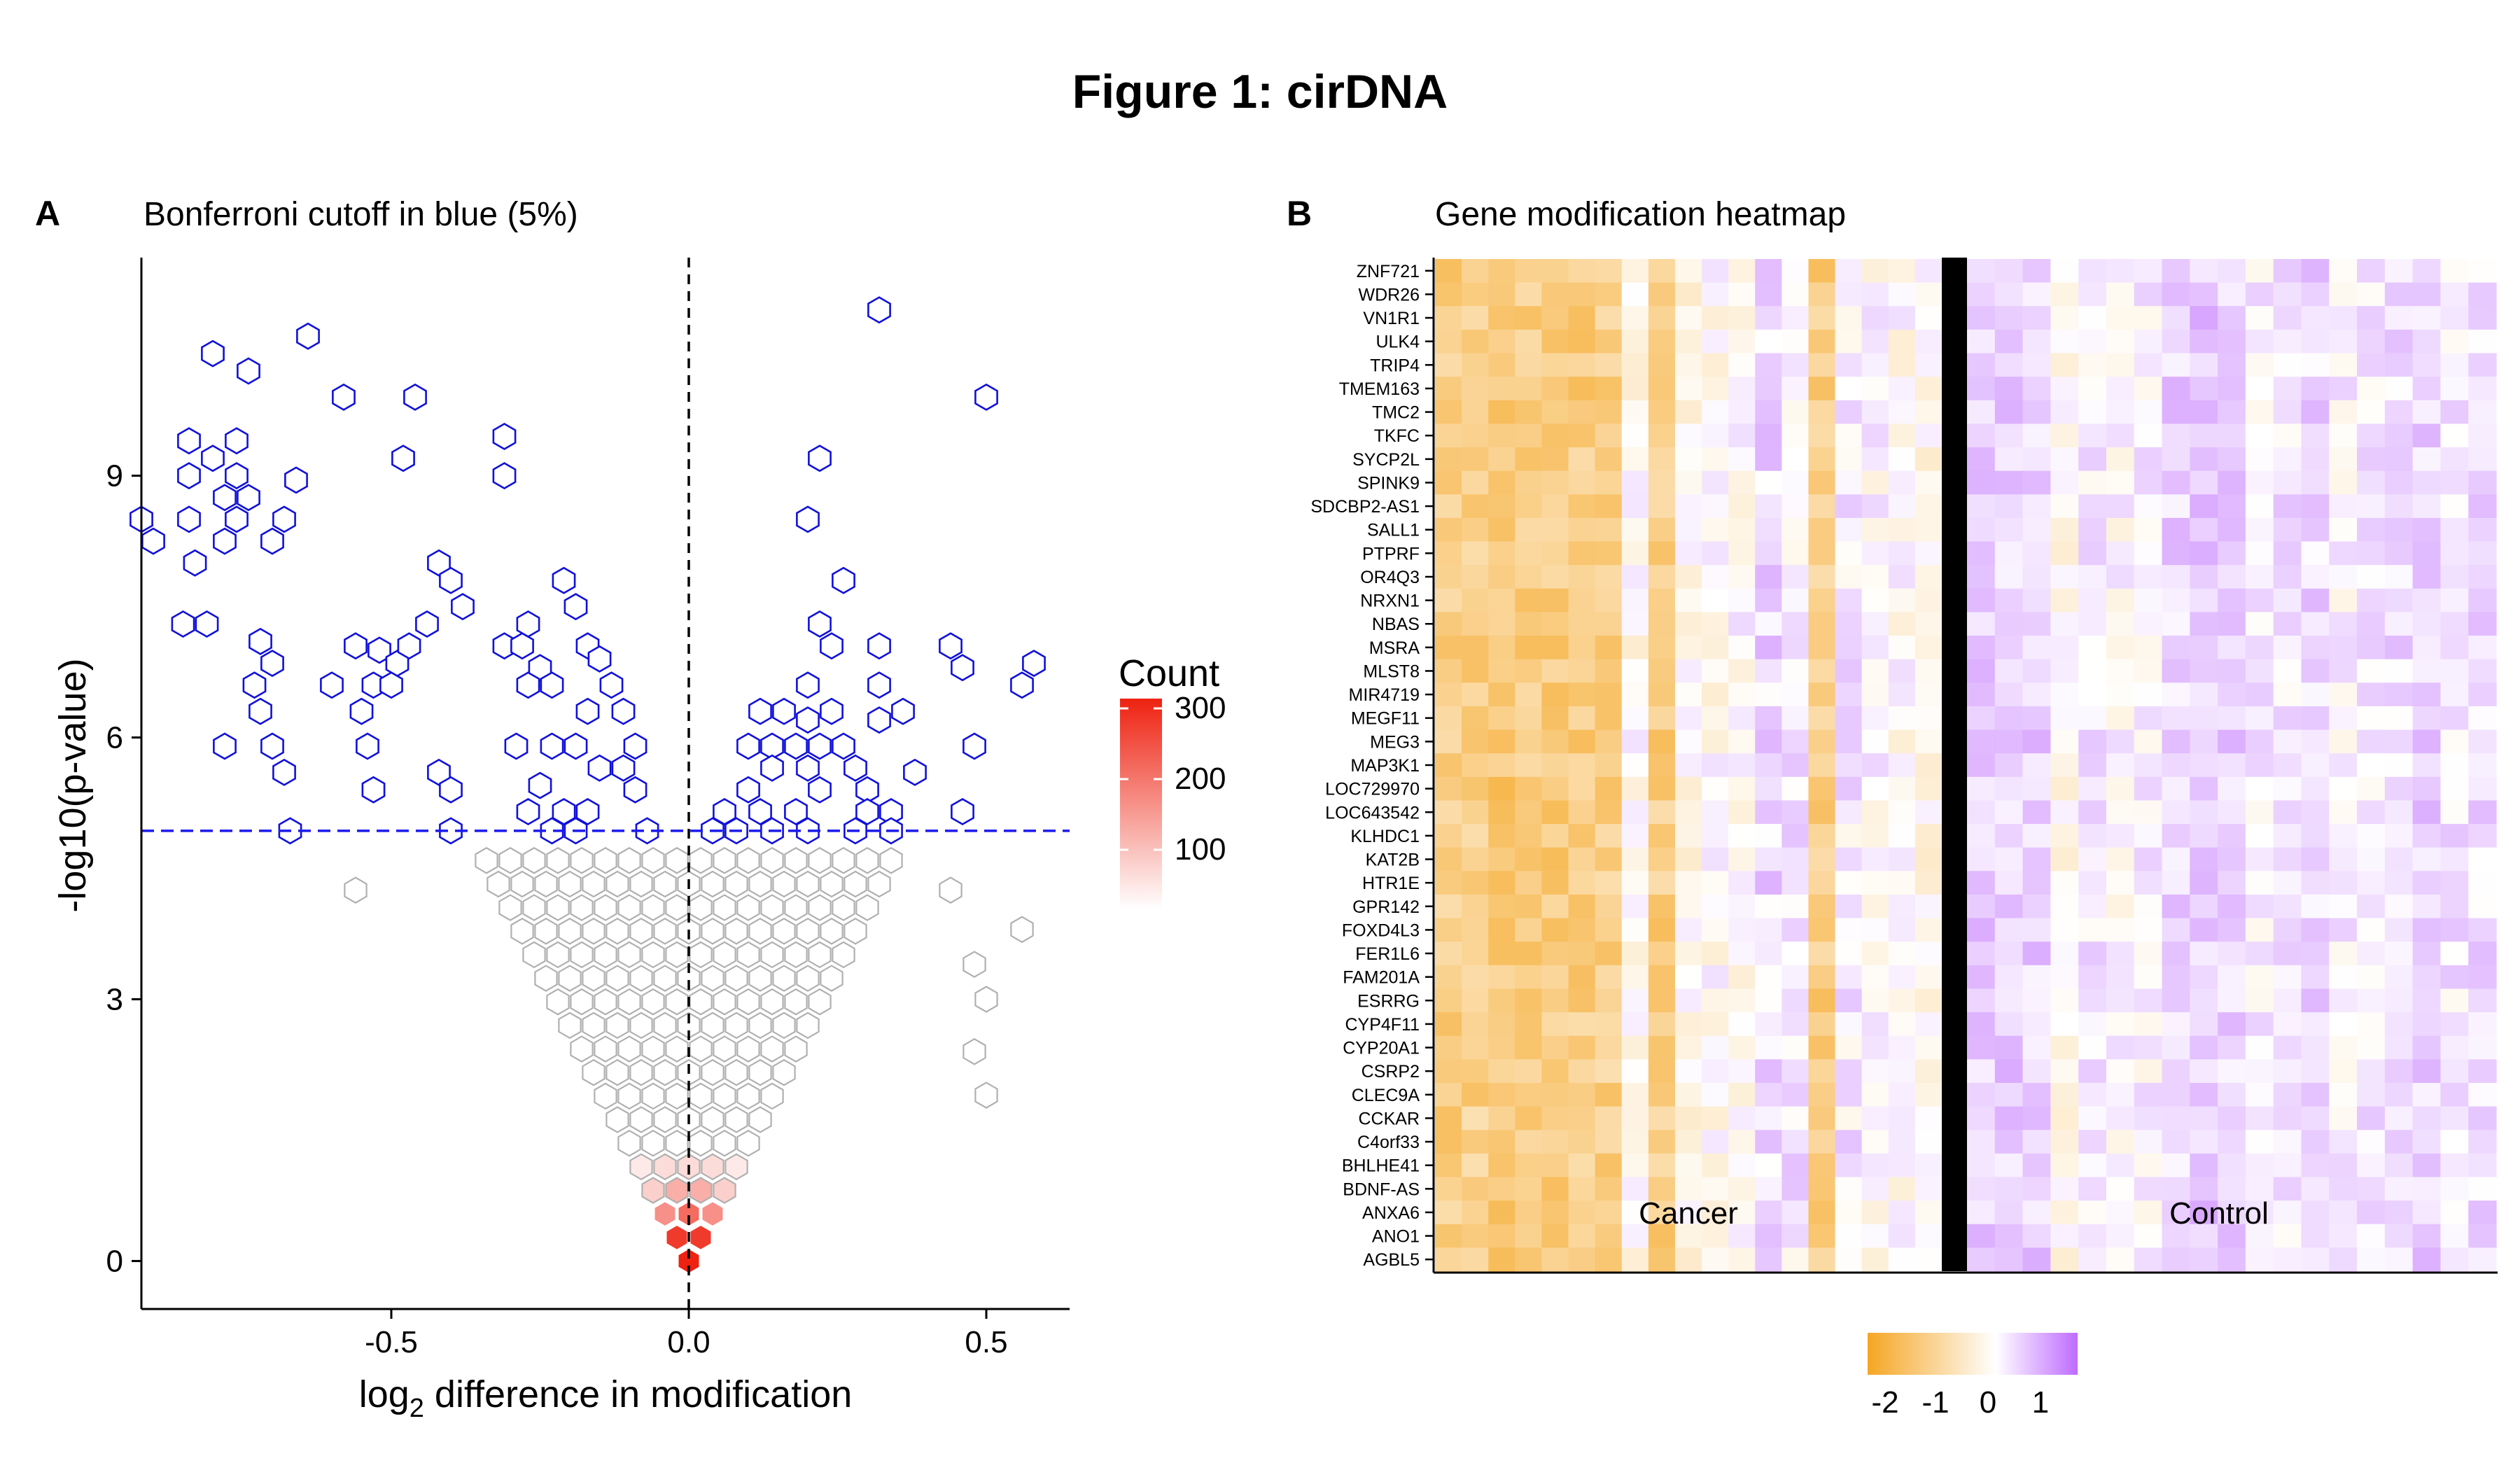 The height and width of the screenshot is (1470, 2520). What do you see at coordinates (1365, 507) in the screenshot?
I see `row-label: SDCBP2-AS1` at bounding box center [1365, 507].